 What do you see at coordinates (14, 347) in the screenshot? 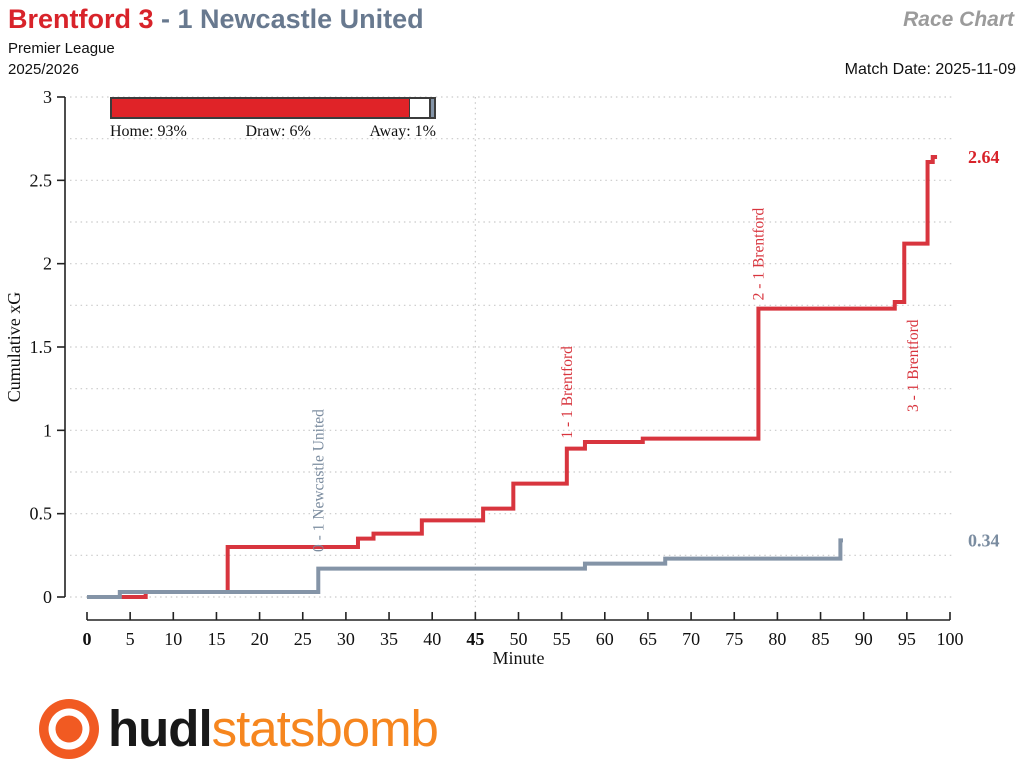
I see `y-axis-title: Cumulative xG` at bounding box center [14, 347].